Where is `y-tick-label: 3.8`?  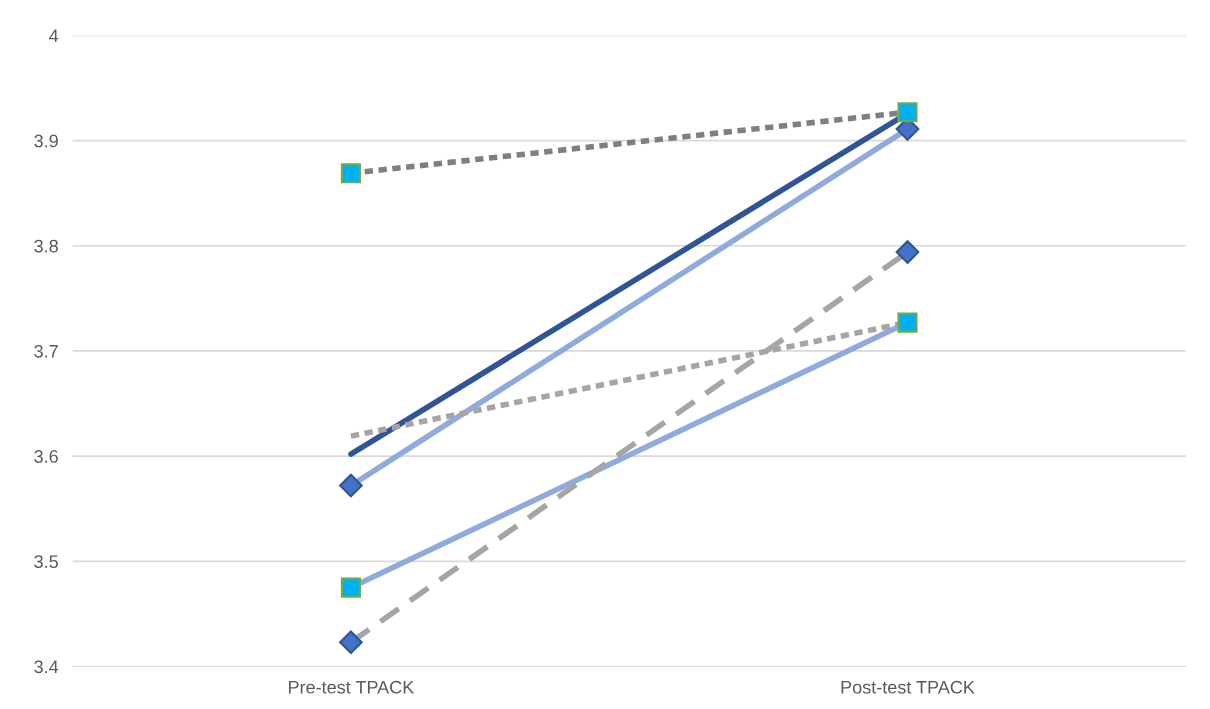
y-tick-label: 3.8 is located at coordinates (46, 246).